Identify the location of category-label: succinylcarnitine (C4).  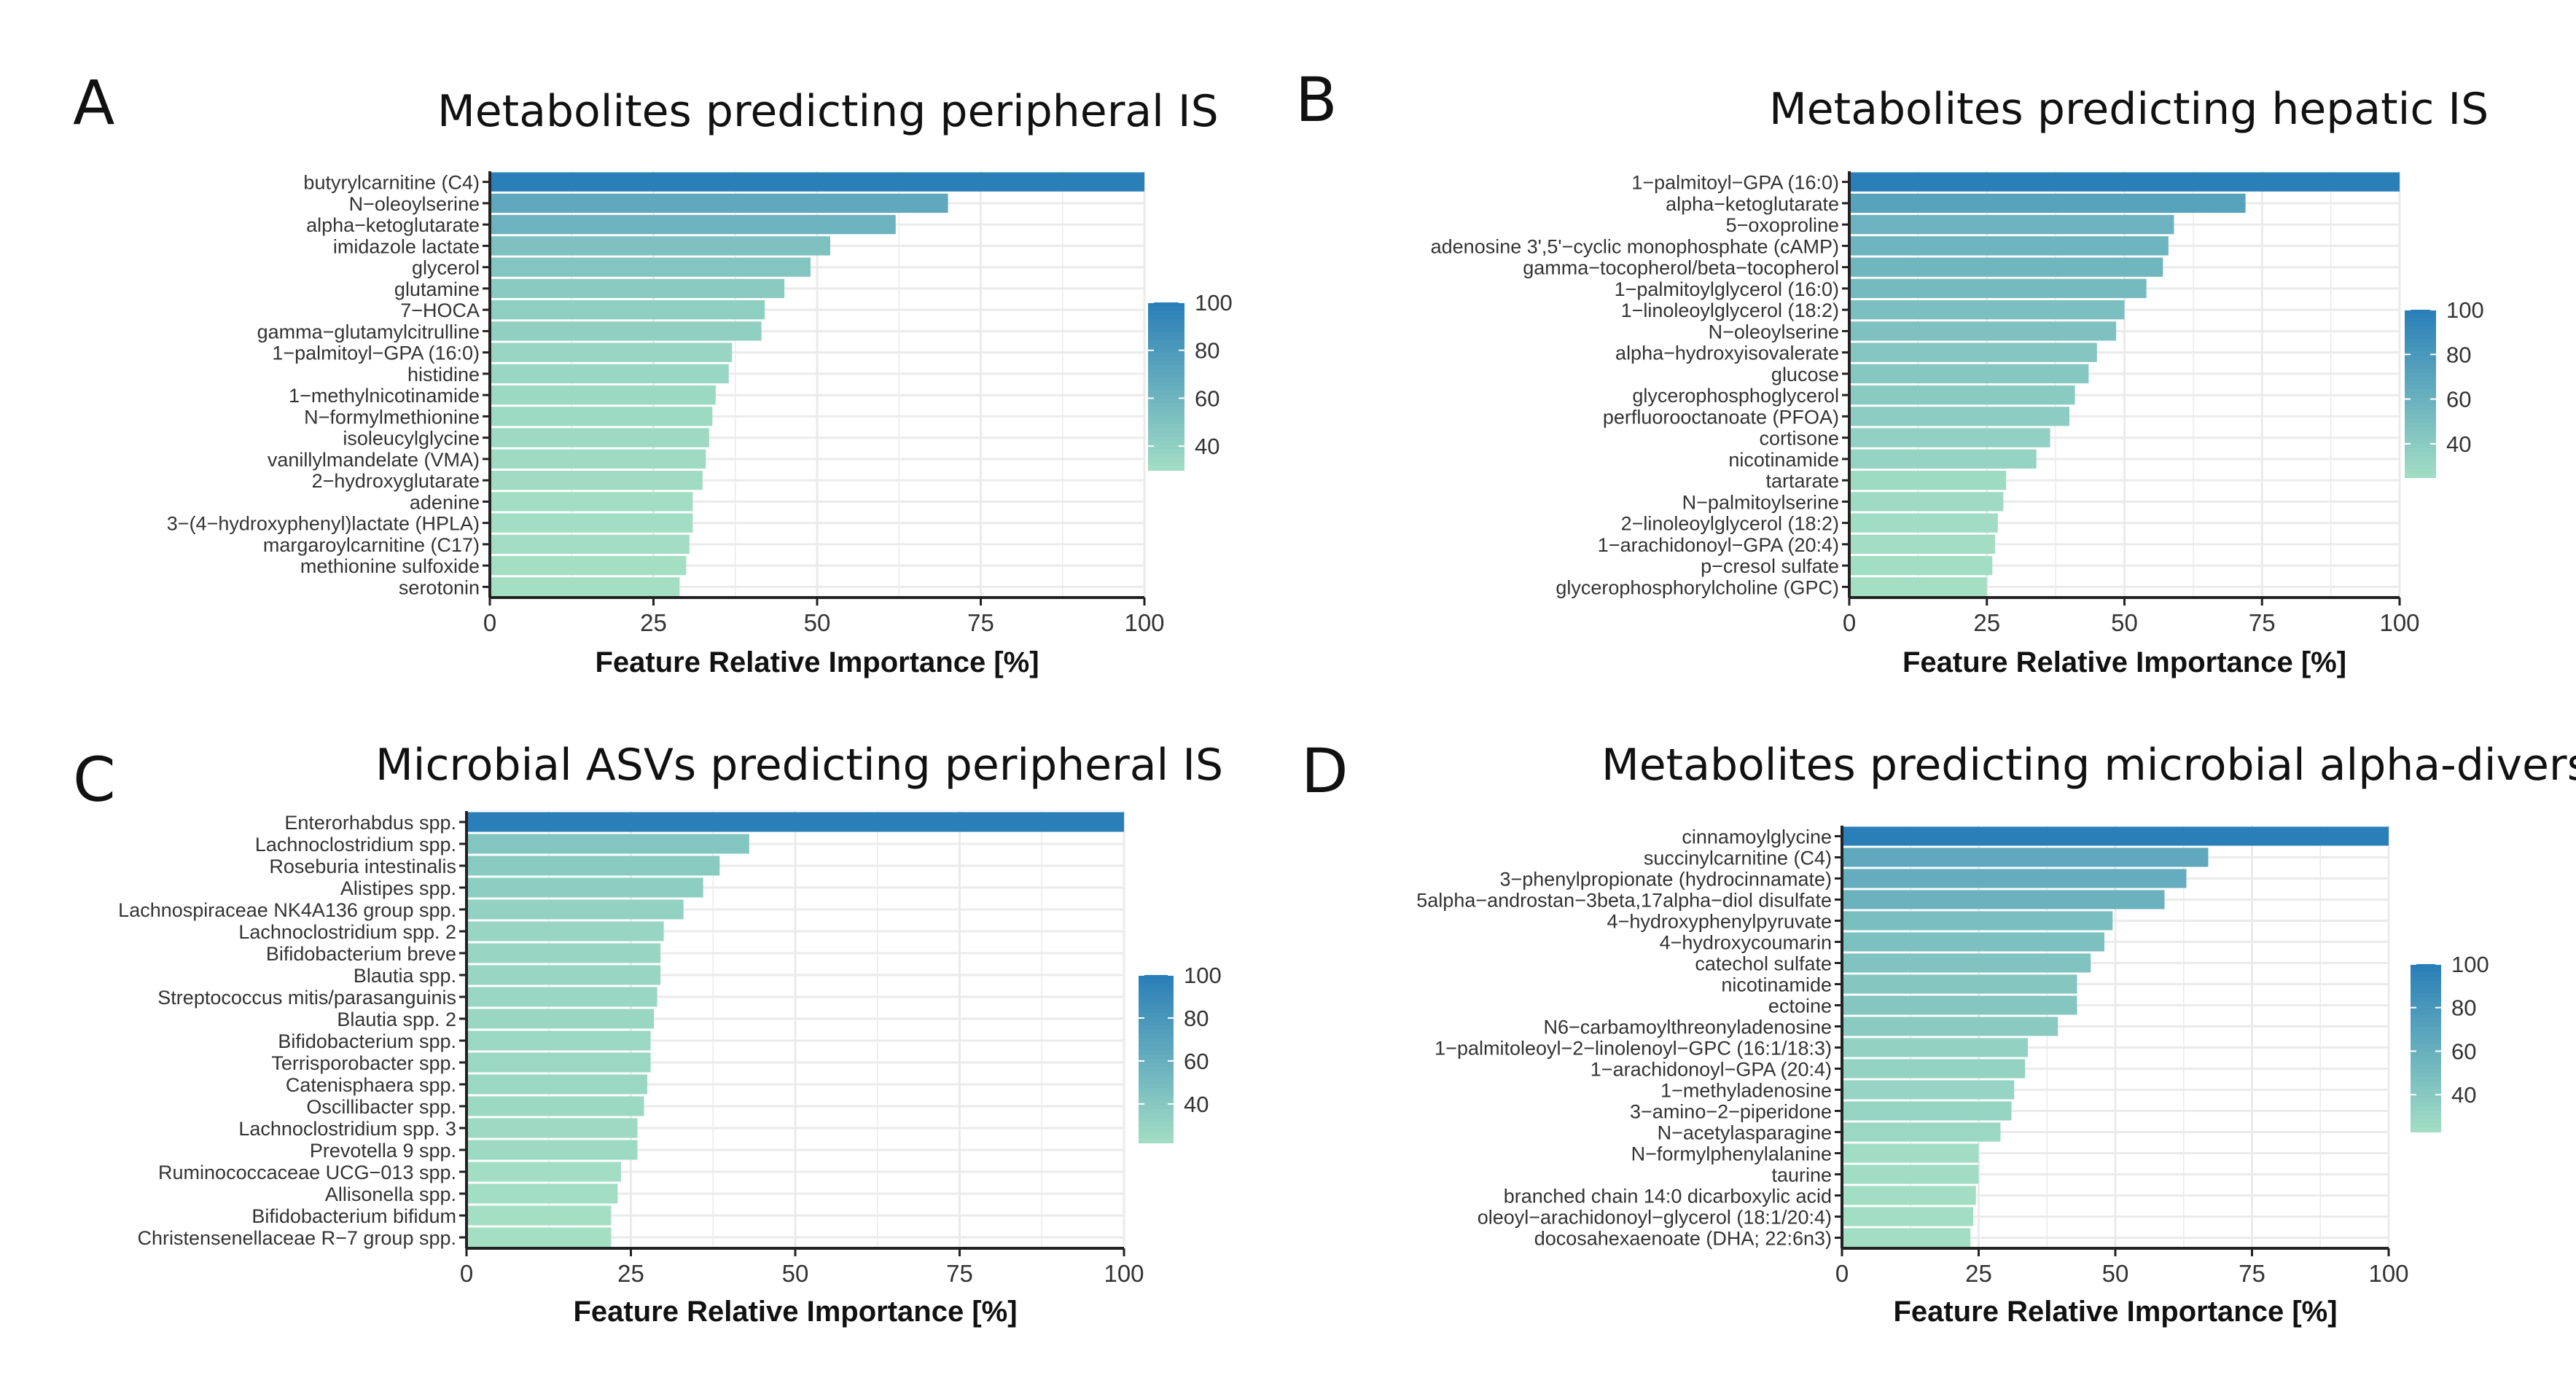
(1738, 858).